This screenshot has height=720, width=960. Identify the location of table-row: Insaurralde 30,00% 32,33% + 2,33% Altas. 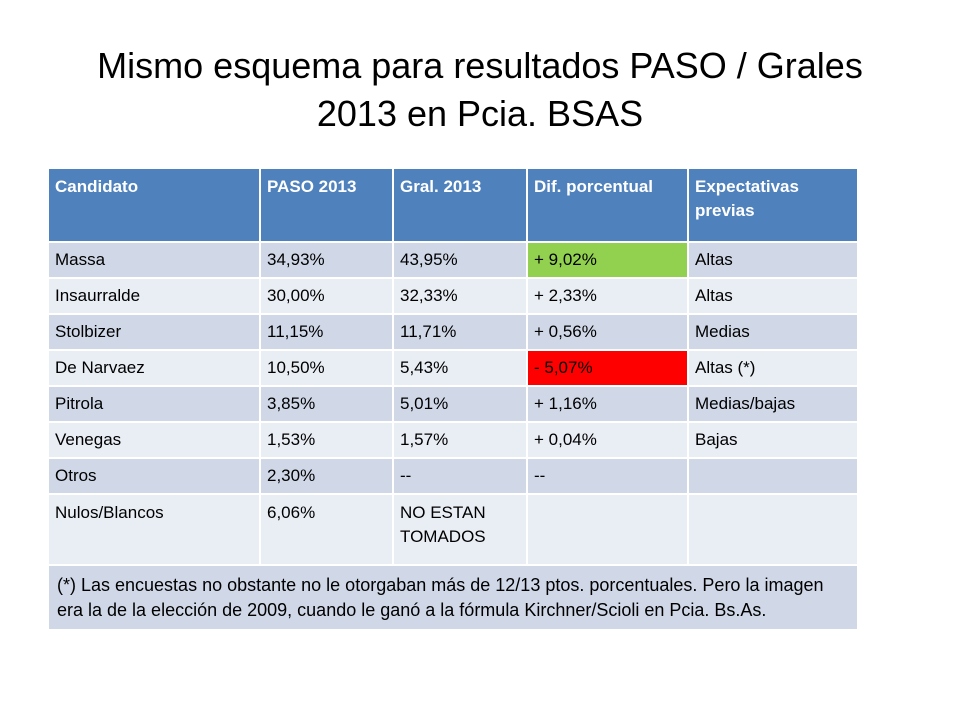
(453, 296).